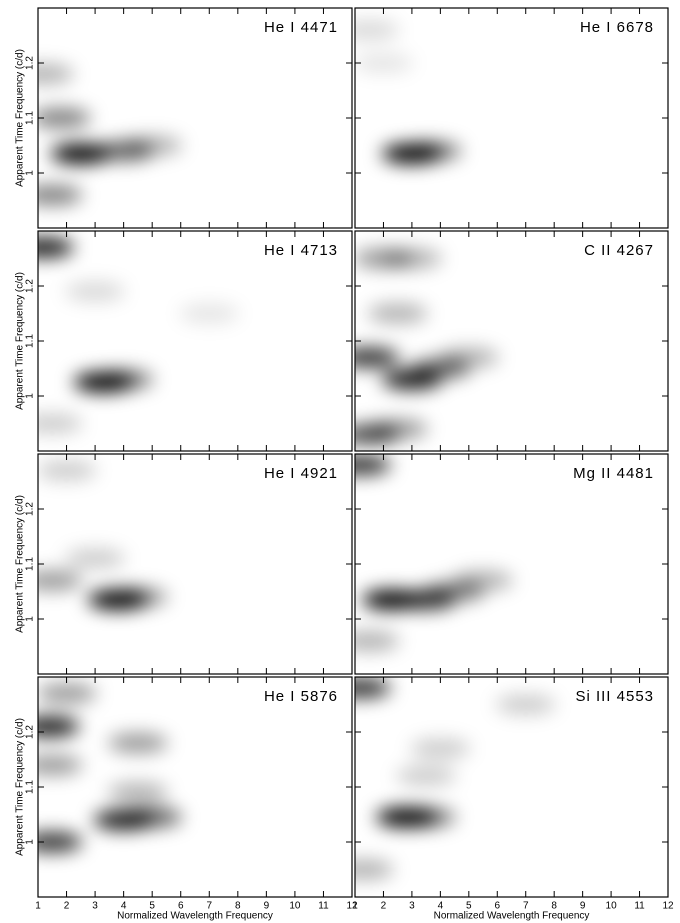 Image resolution: width=680 pixels, height=923 pixels. I want to click on panel-title: He I 6678, so click(617, 27).